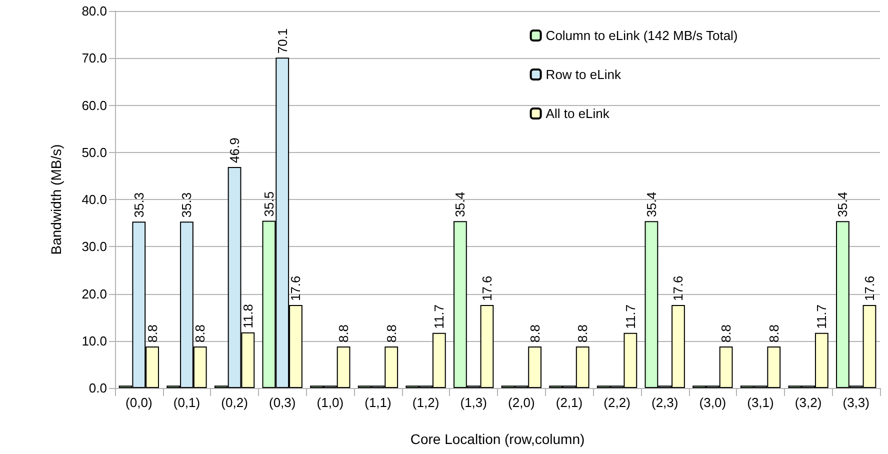 This screenshot has width=888, height=454. Describe the element at coordinates (282, 402) in the screenshot. I see `x-tick-label: (0,3)` at that location.